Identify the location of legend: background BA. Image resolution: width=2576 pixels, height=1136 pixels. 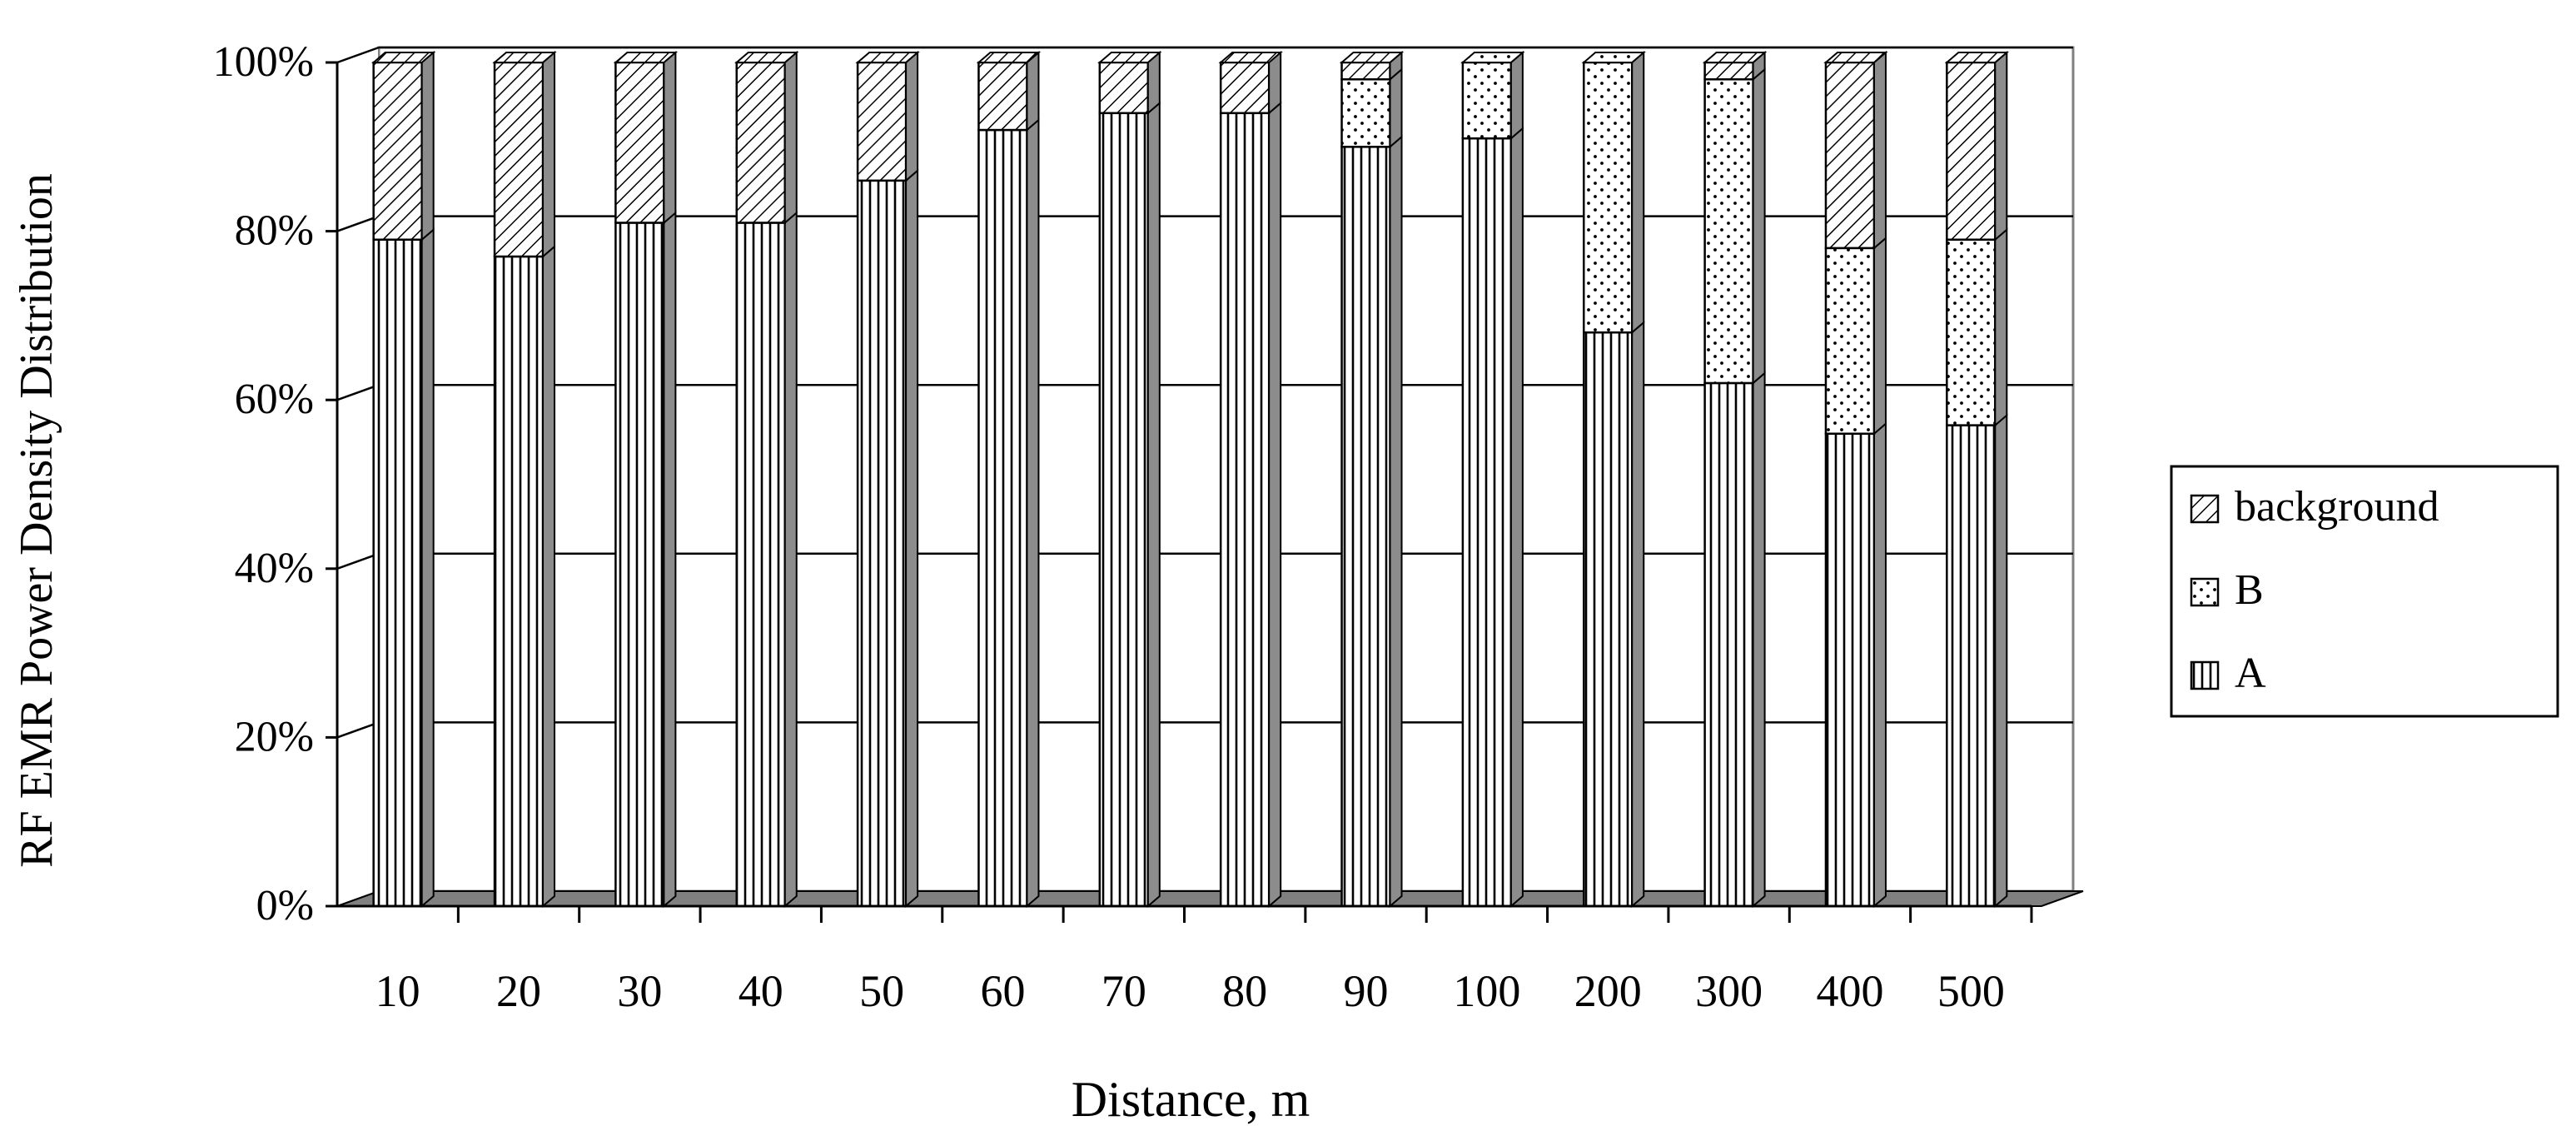
(2364, 592).